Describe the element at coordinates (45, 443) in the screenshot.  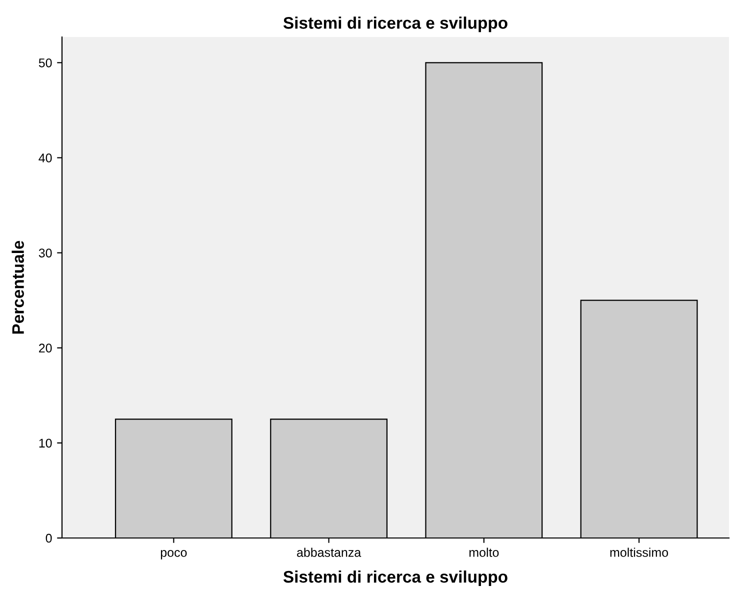
I see `y-tick-label: 10` at that location.